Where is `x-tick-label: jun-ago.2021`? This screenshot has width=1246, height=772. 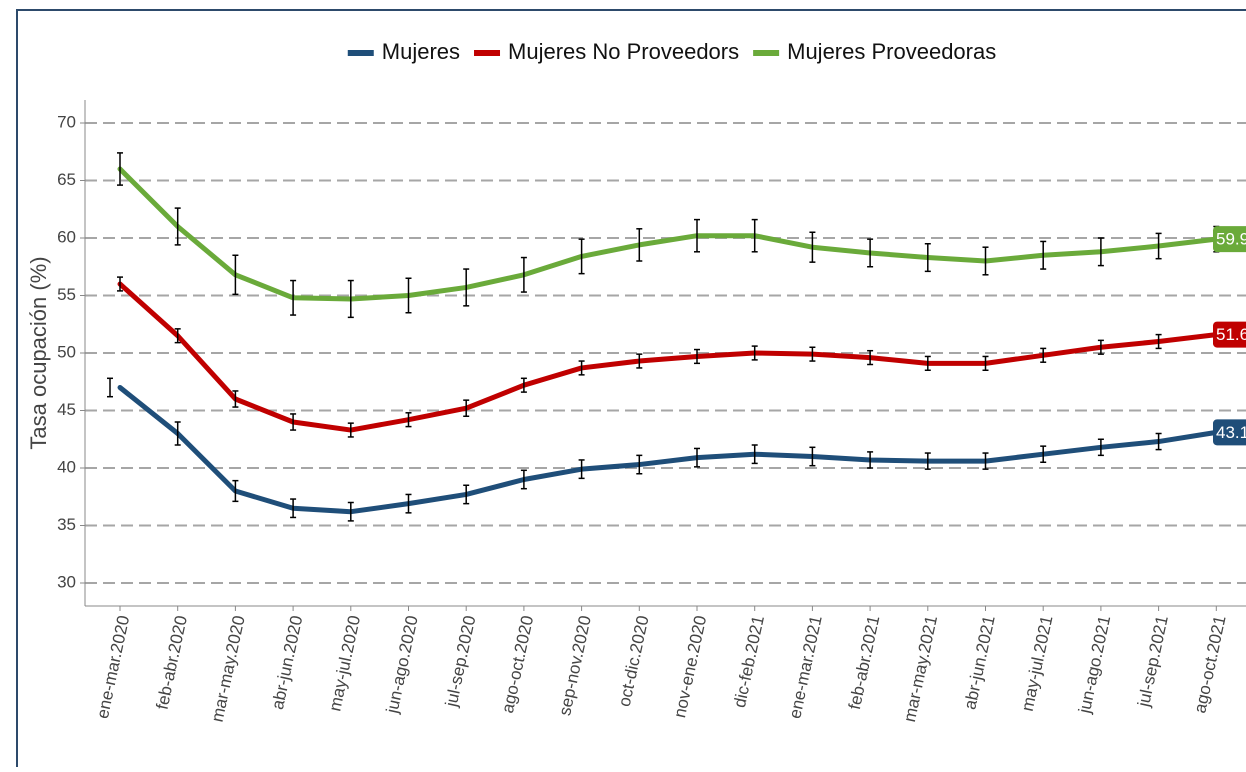
x-tick-label: jun-ago.2021 is located at coordinates (1094, 665).